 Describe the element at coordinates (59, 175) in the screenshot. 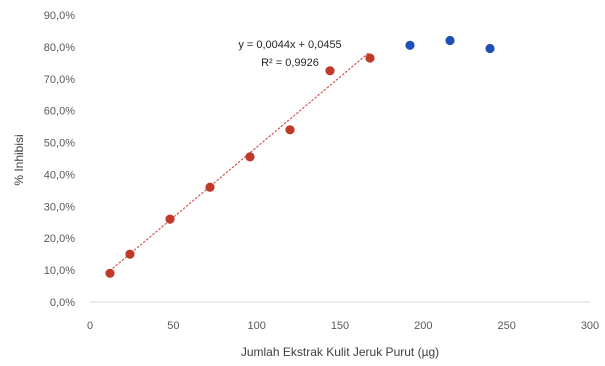

I see `y-tick-label: 40,0%` at that location.